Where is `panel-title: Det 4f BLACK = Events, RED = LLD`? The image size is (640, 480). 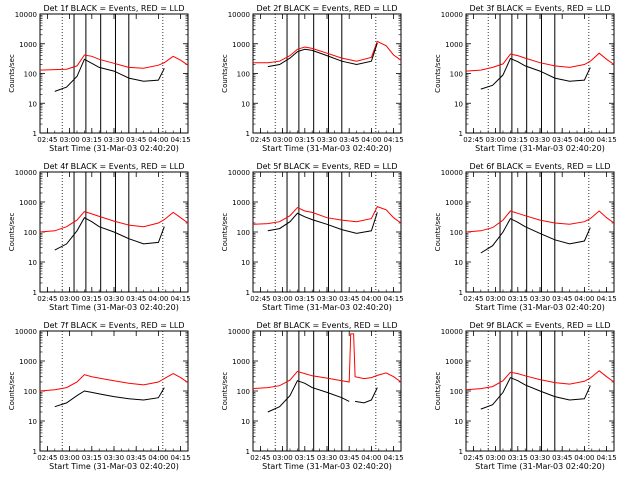 panel-title: Det 4f BLACK = Events, RED = LLD is located at coordinates (113, 166).